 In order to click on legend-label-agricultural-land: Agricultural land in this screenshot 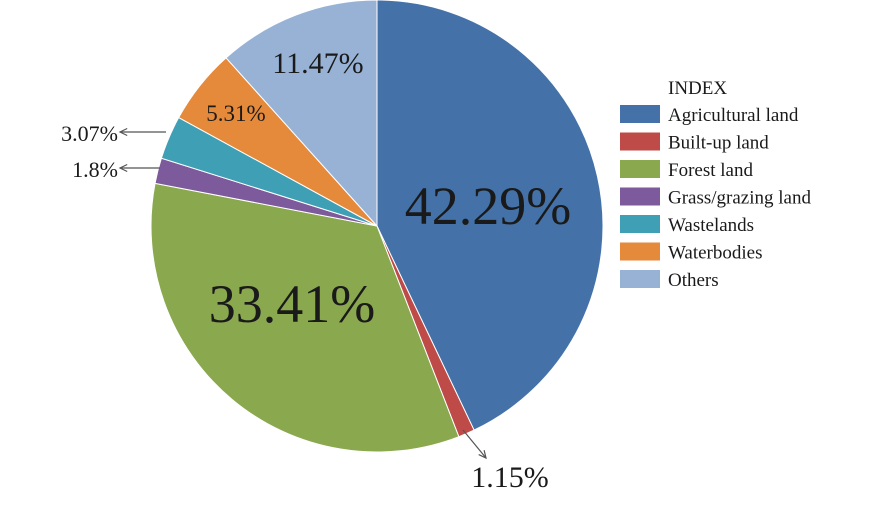, I will do `click(733, 115)`.